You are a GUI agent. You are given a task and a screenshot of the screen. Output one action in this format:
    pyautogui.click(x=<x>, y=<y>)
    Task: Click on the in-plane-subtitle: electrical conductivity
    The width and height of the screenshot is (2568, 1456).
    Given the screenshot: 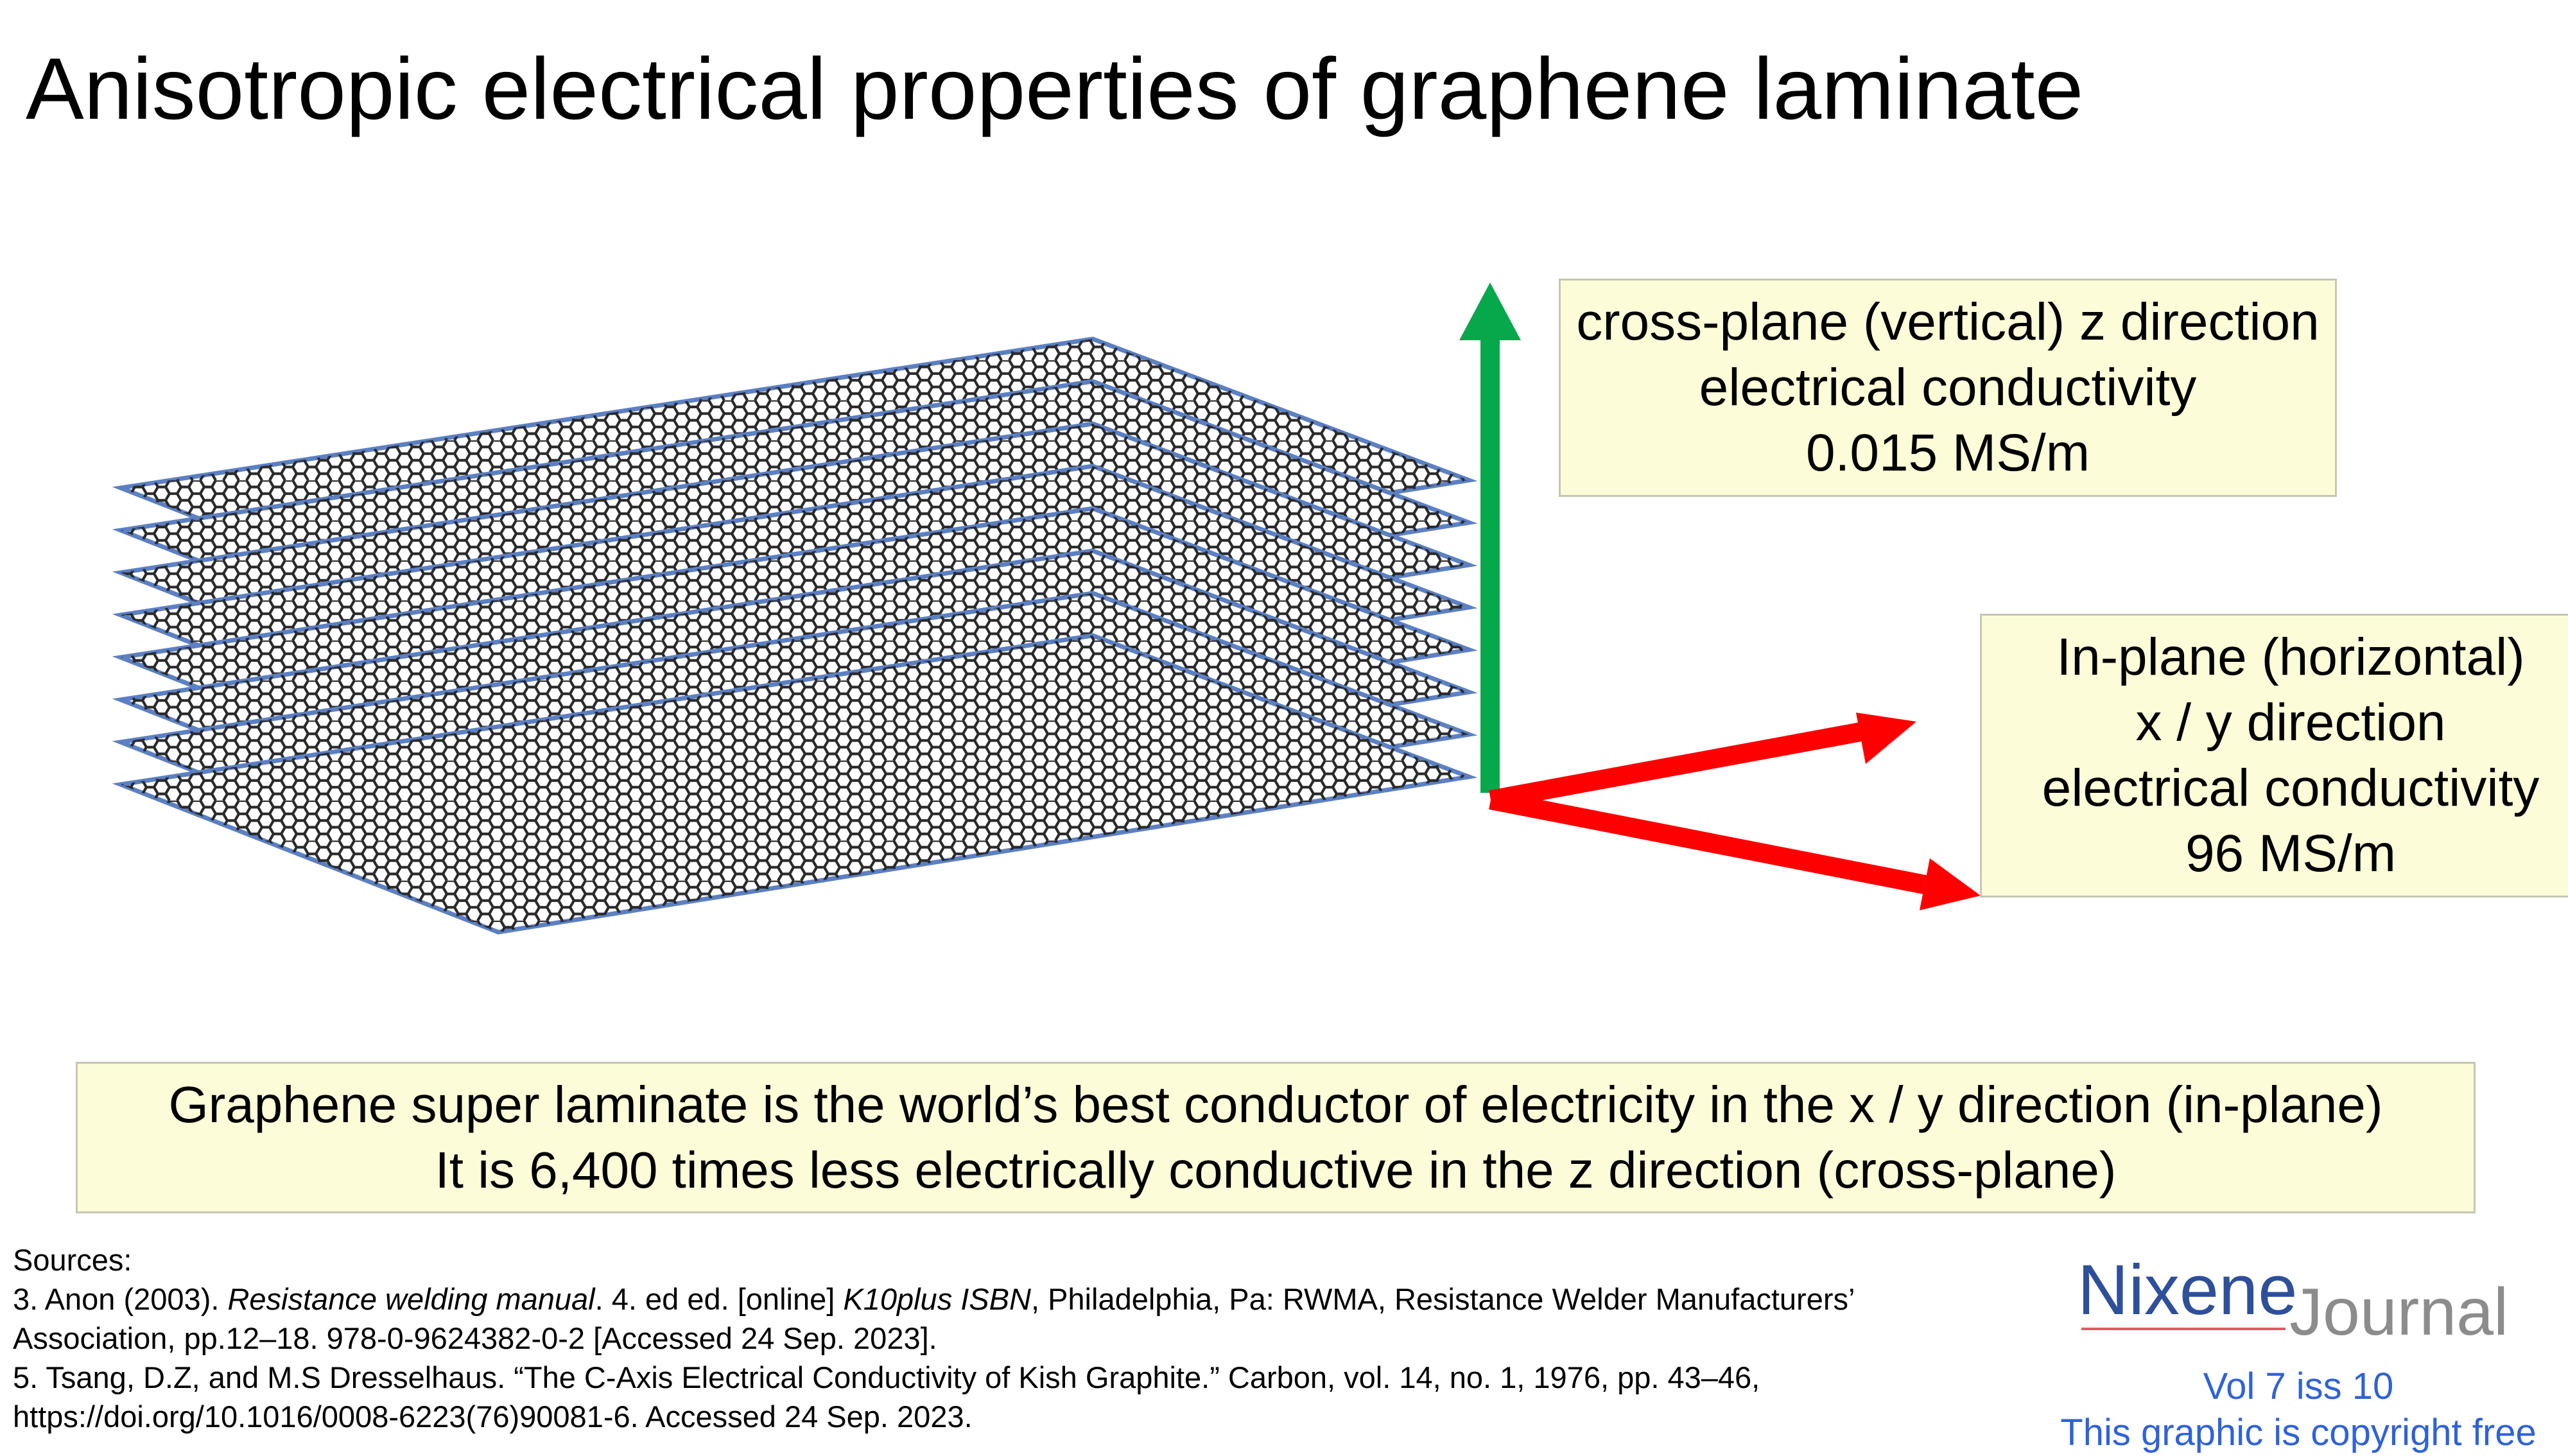 What is the action you would take?
    pyautogui.click(x=2291, y=788)
    